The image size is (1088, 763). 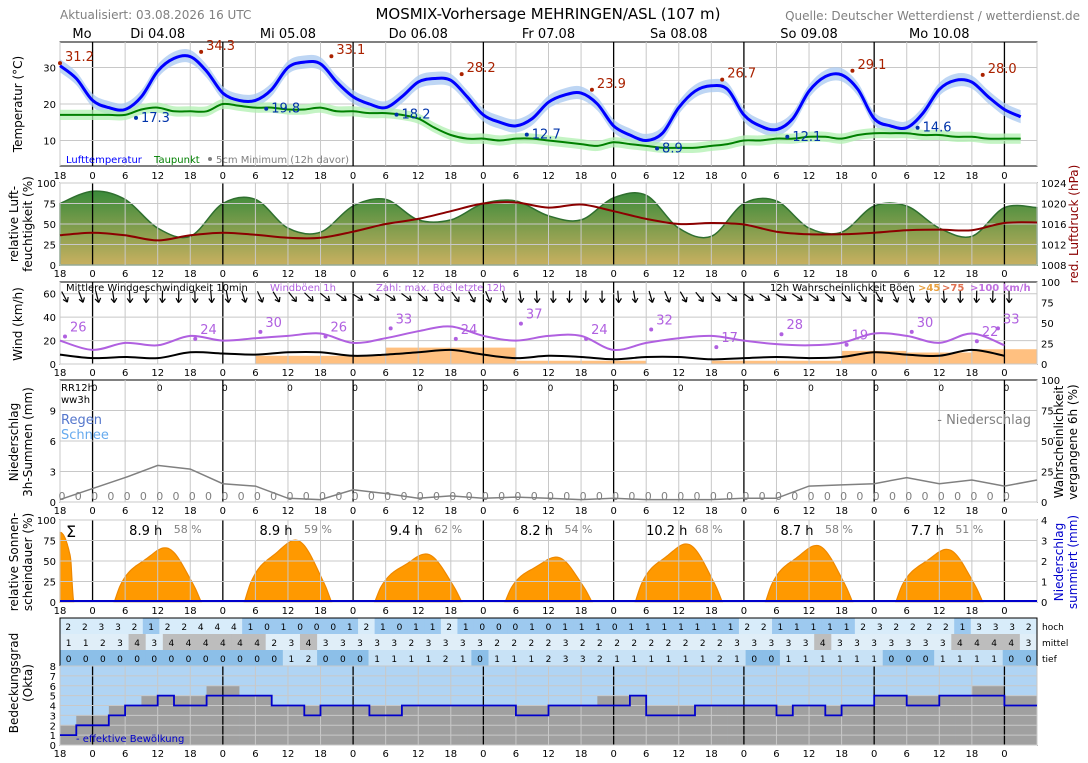 I want to click on y-tick-label: 25, so click(x=49, y=246).